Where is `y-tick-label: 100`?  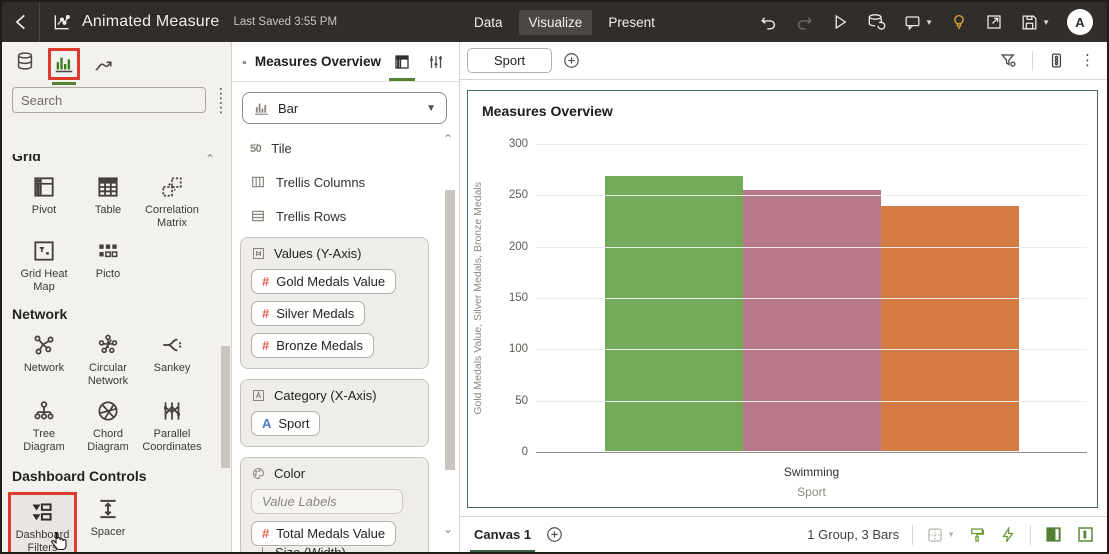 y-tick-label: 100 is located at coordinates (518, 349).